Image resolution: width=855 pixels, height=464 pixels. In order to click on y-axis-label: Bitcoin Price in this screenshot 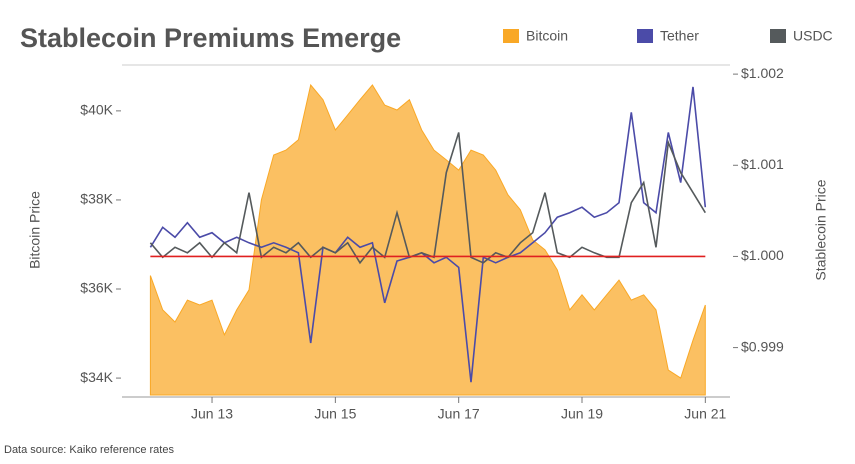, I will do `click(35, 230)`.